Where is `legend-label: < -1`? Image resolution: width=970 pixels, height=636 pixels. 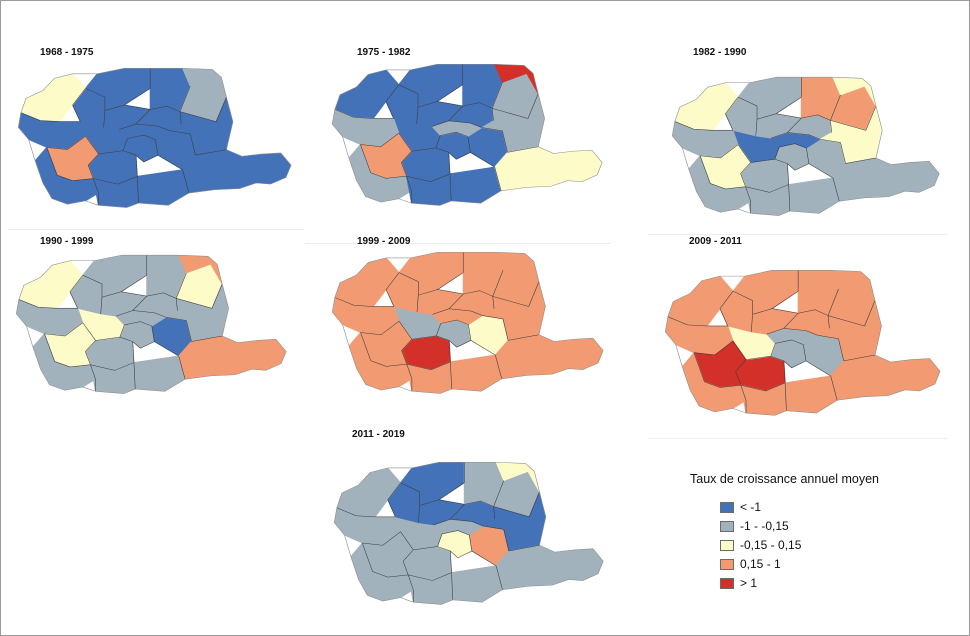 legend-label: < -1 is located at coordinates (751, 507).